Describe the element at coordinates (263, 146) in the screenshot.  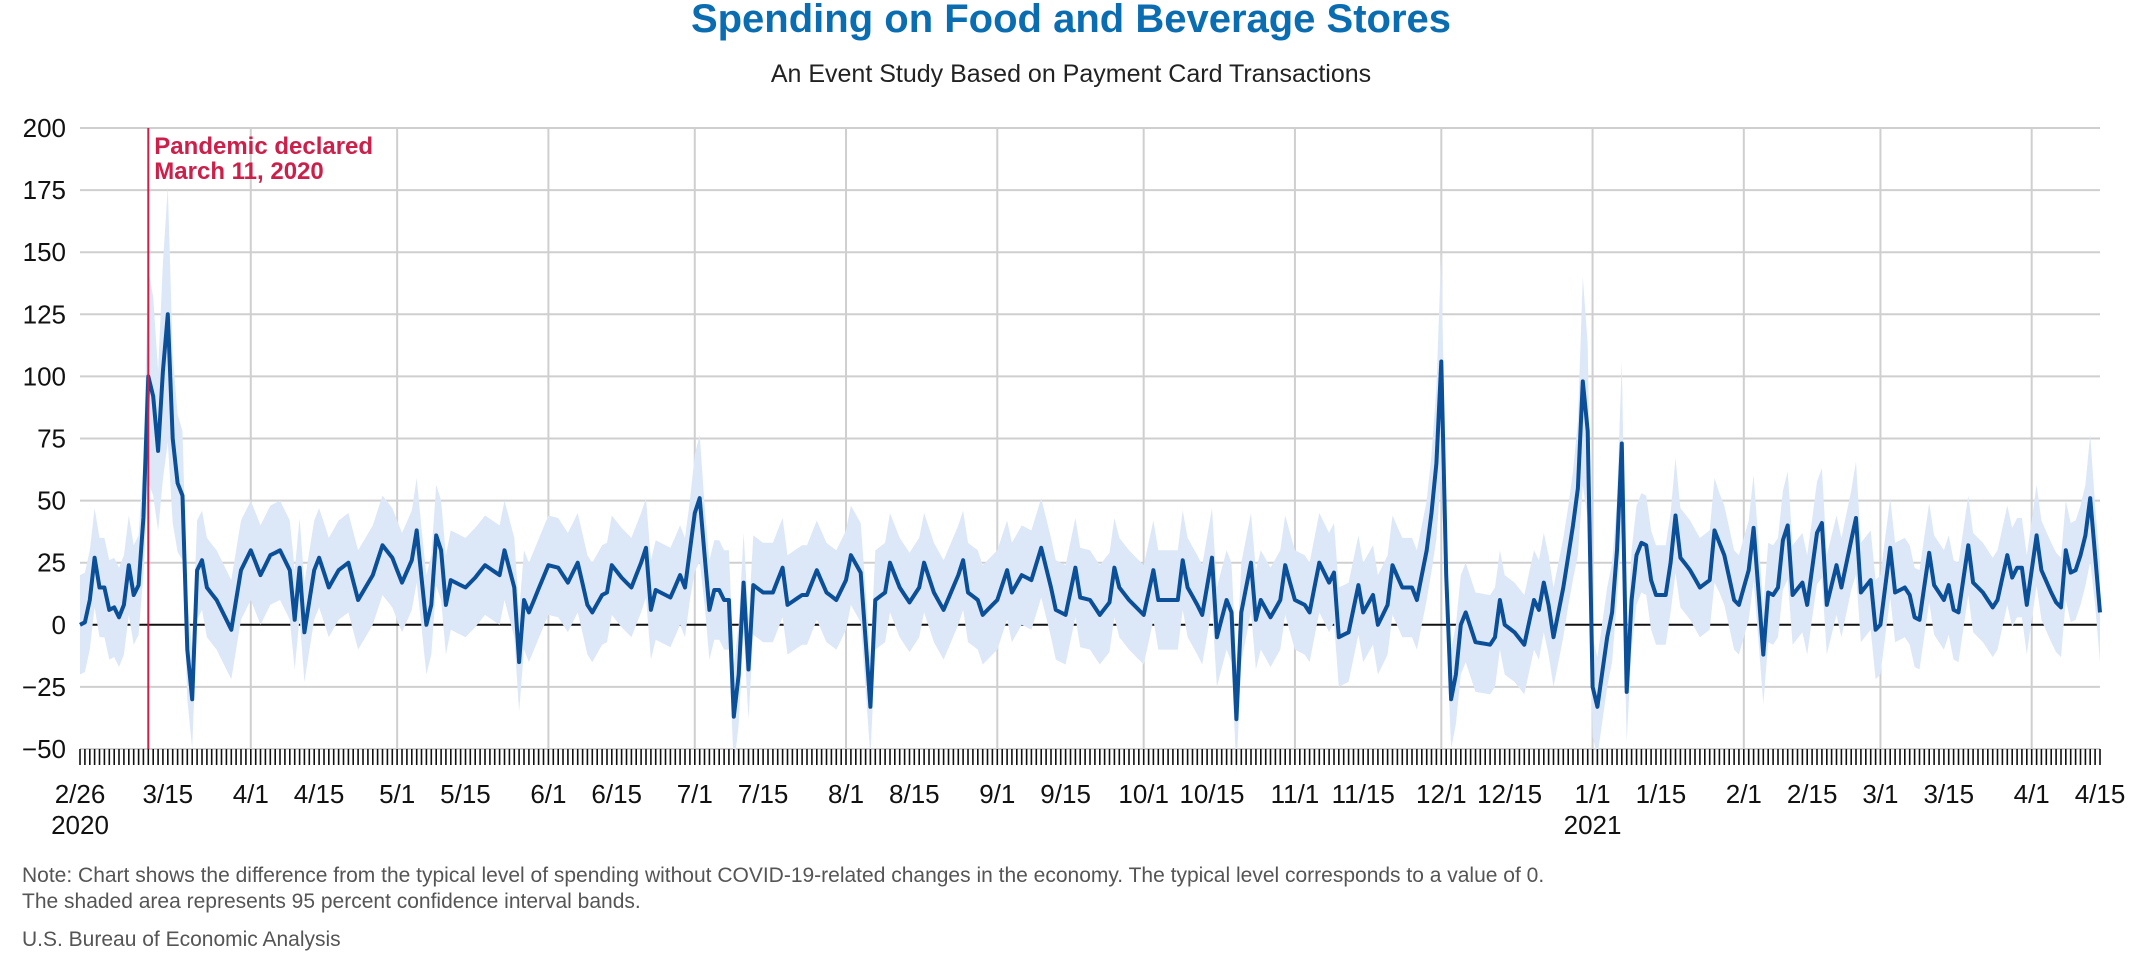
I see `event-label-line1: Pandemic declared` at that location.